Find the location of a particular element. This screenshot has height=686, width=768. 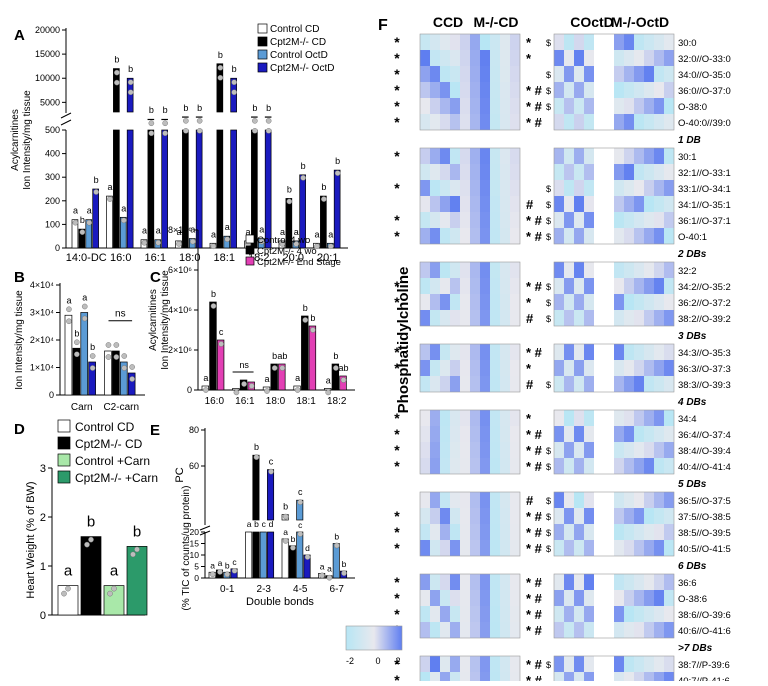

panel-f-side-label: Phosphatidylcholine is located at coordinates (403, 340).